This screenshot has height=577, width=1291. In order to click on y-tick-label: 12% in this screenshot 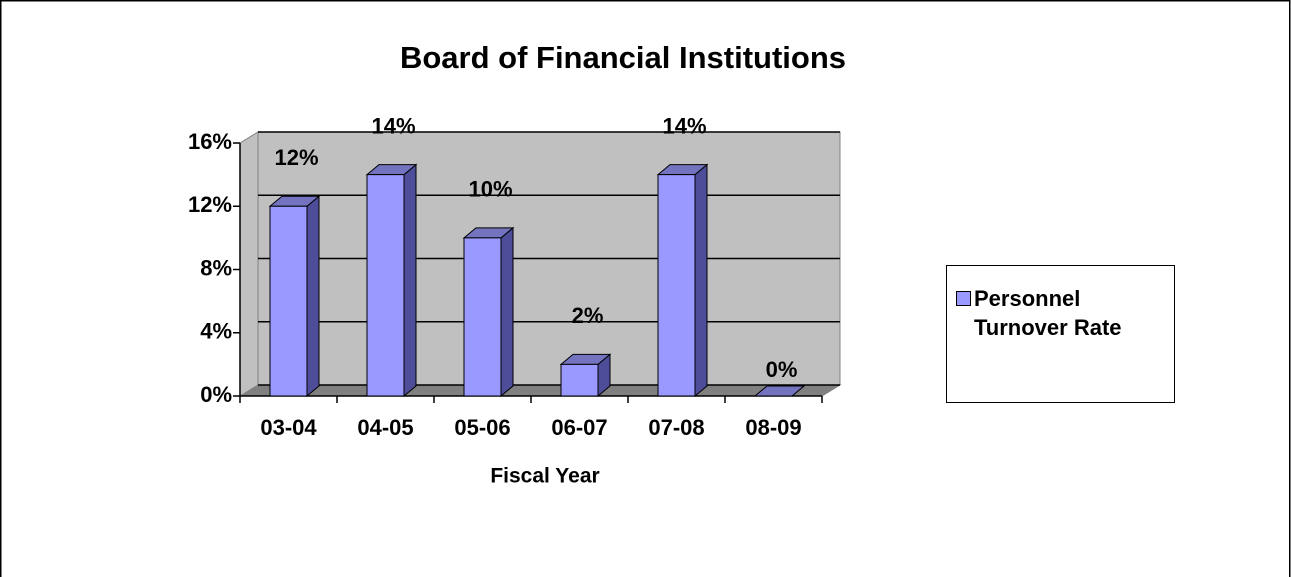, I will do `click(210, 204)`.